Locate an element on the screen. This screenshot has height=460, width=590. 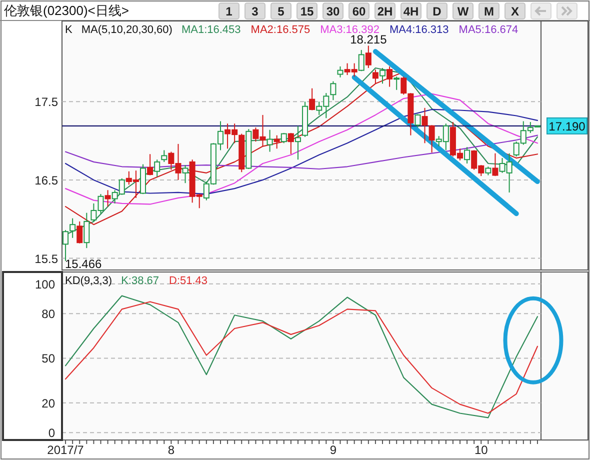
y-tick-label: 20 is located at coordinates (49, 403).